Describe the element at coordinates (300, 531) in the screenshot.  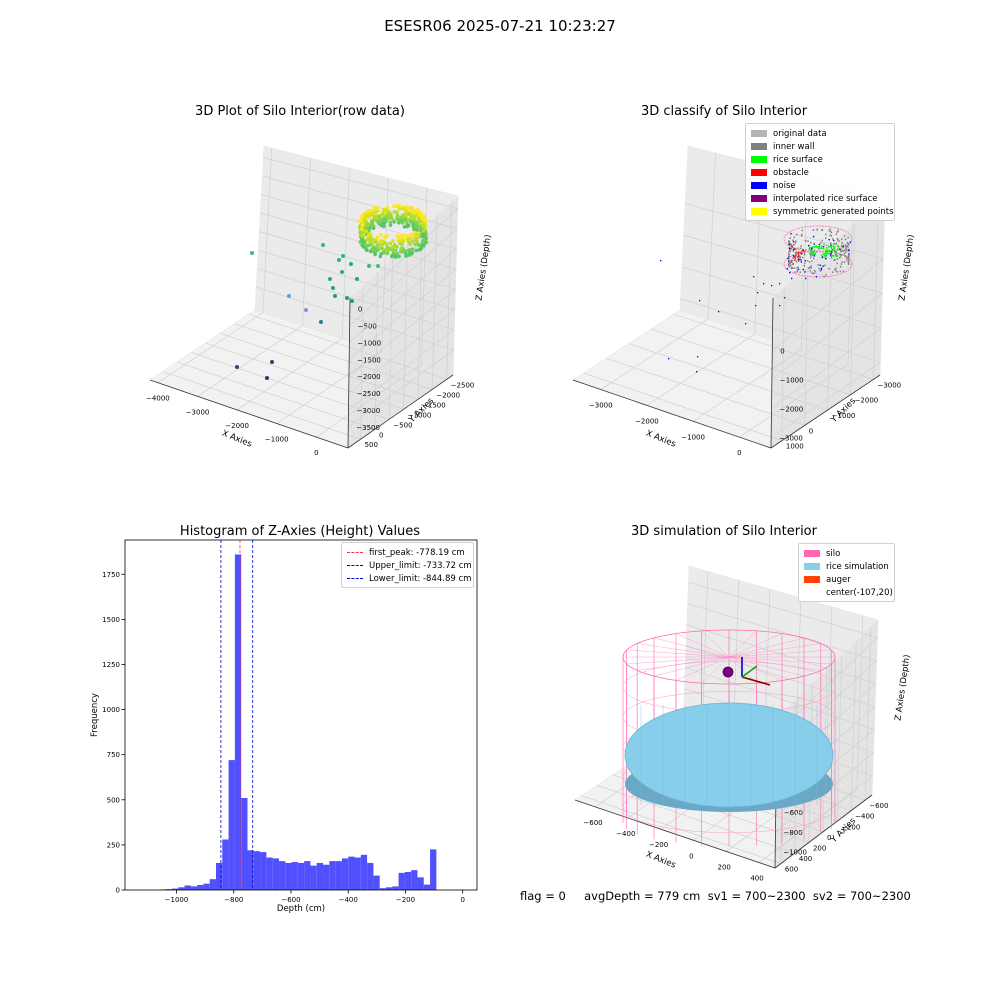
I see `panel3-title: Histogram of Z-Axies (Height) Values` at that location.